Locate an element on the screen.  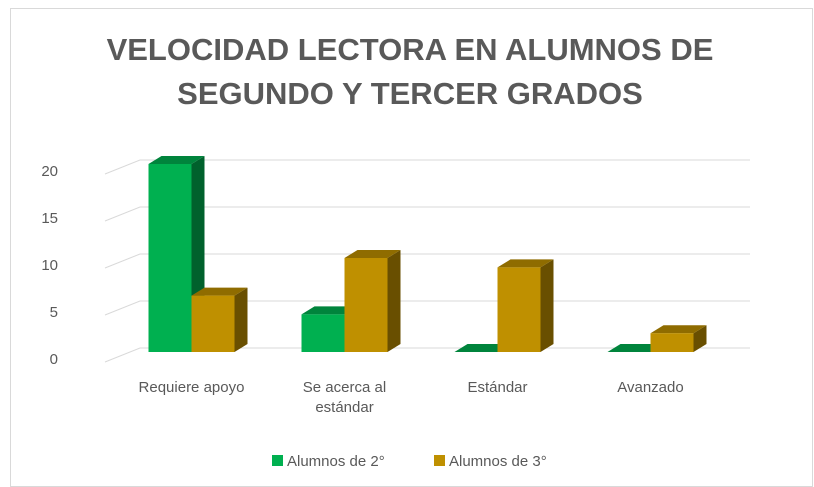
x-tick-label: Requiere apoyo is located at coordinates (191, 387).